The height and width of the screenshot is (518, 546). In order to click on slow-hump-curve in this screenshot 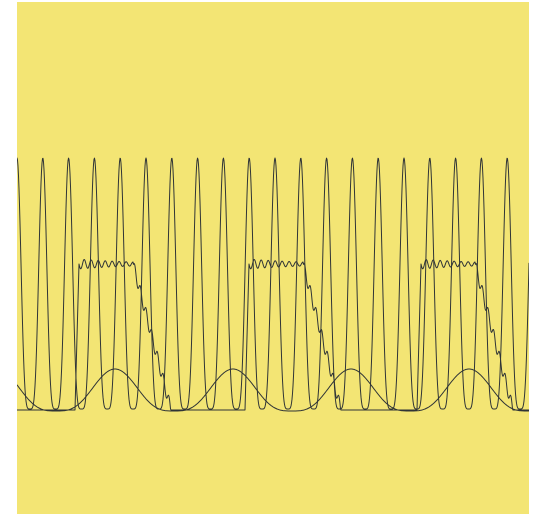, I will do `click(273, 390)`.